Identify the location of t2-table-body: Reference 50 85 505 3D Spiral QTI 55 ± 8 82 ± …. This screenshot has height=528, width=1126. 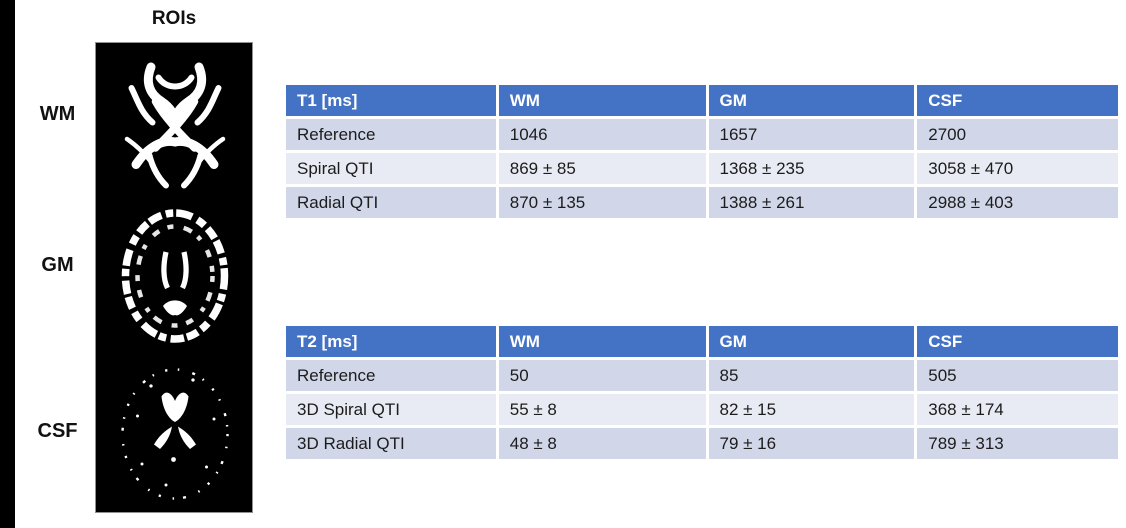
(702, 409).